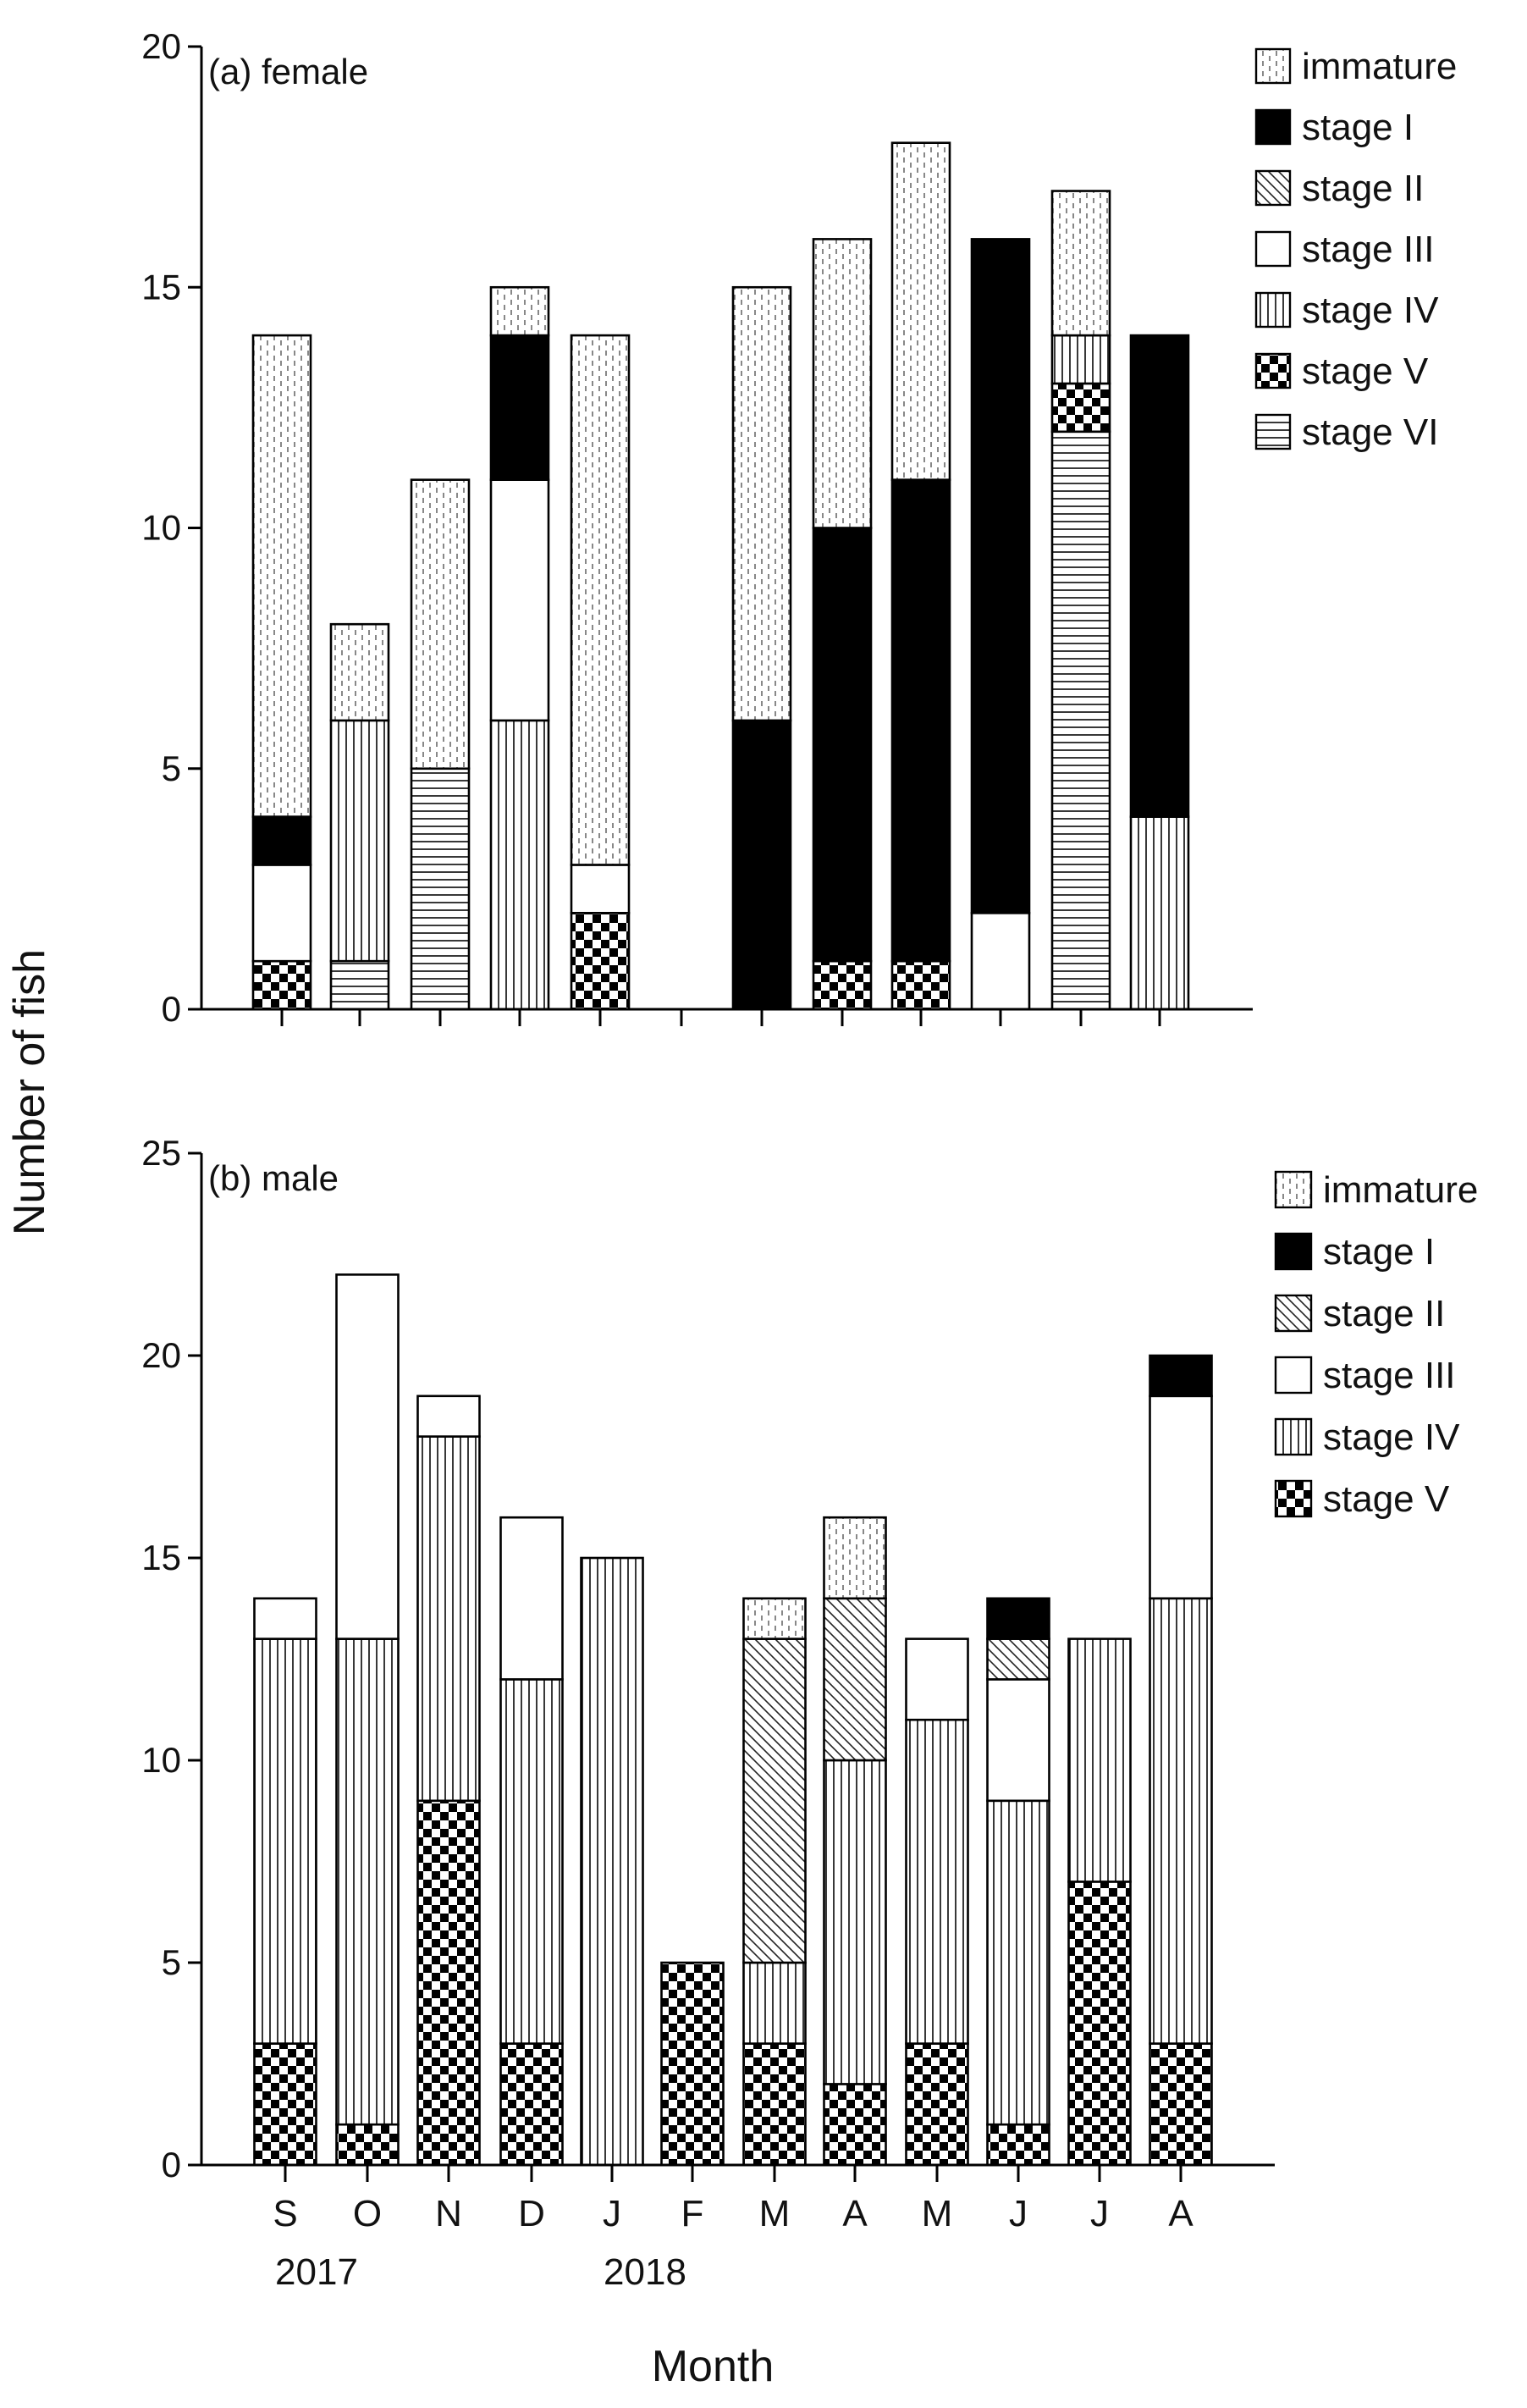 The image size is (1527, 2408). What do you see at coordinates (171, 2164) in the screenshot?
I see `y-tick-label: 0` at bounding box center [171, 2164].